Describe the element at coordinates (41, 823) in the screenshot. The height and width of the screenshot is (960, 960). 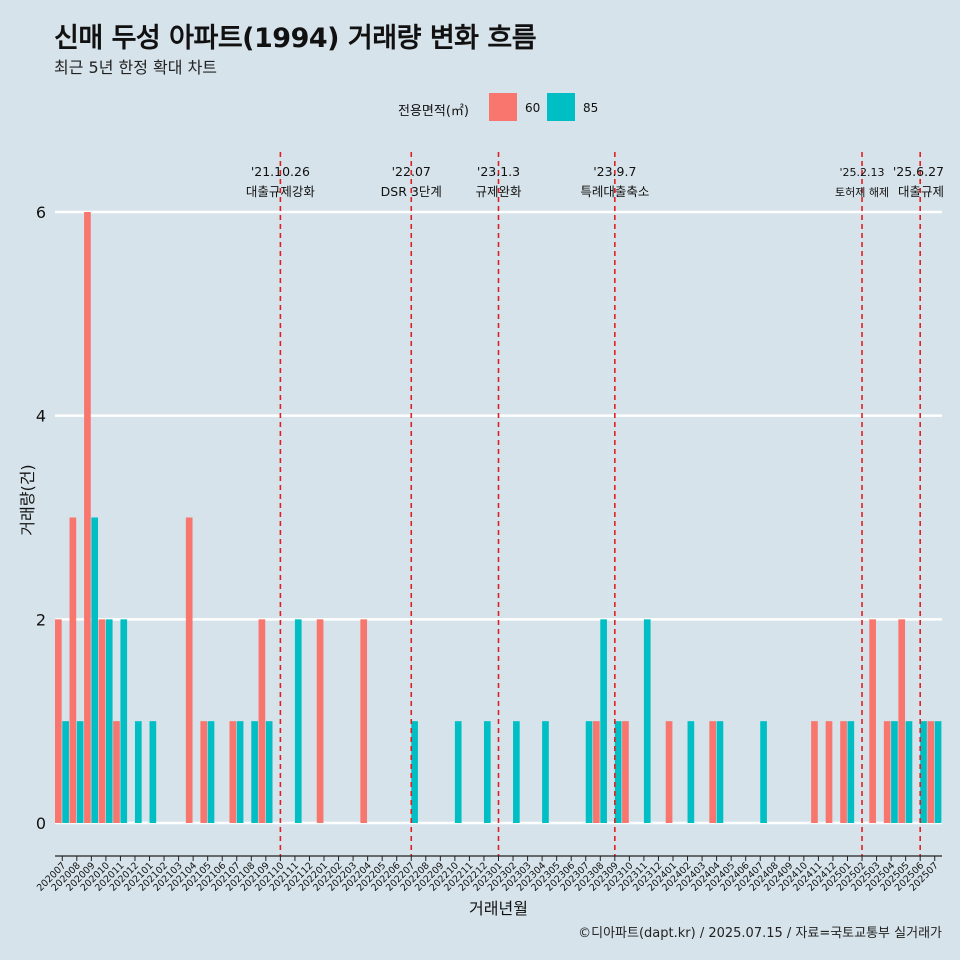
I see `y-tick-label: 0` at that location.